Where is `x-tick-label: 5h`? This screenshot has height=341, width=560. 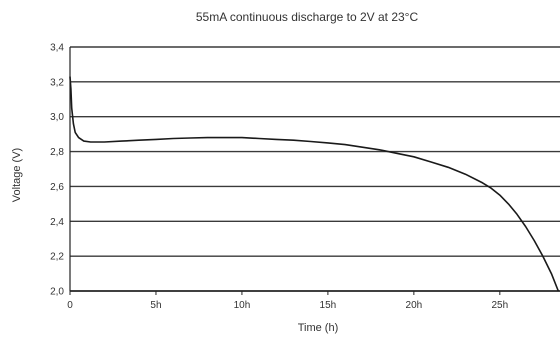 x-tick-label: 5h is located at coordinates (155, 305).